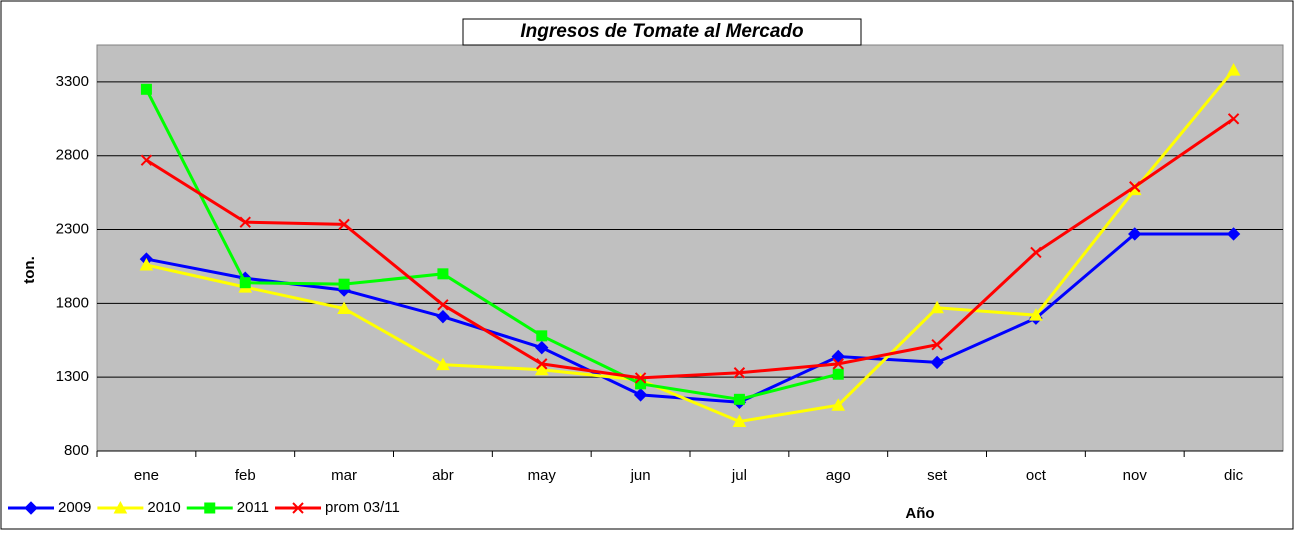 The image size is (1295, 536). I want to click on y-tick-label: 800, so click(76, 450).